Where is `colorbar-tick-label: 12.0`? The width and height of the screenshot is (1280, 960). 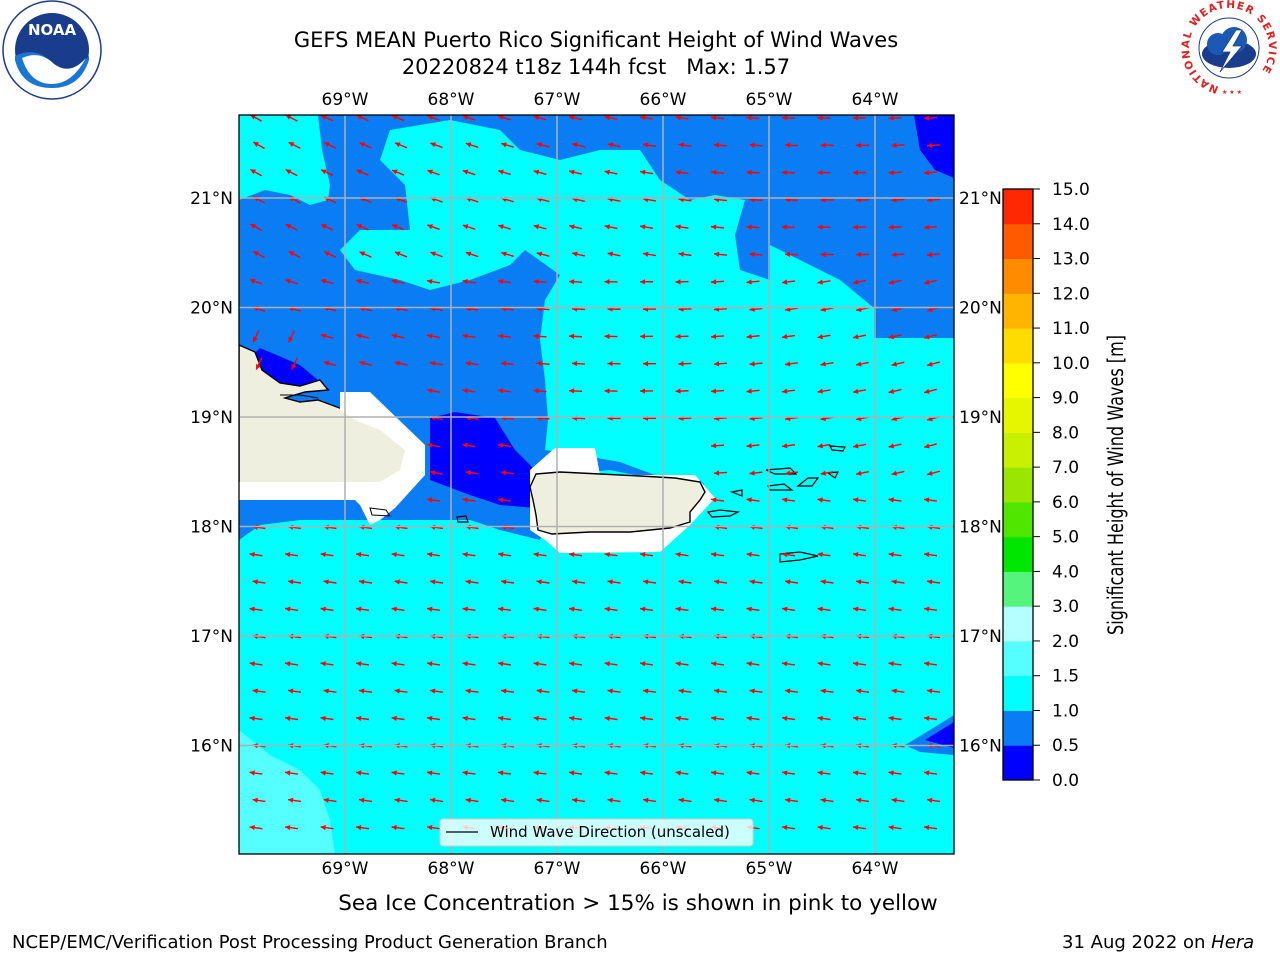 colorbar-tick-label: 12.0 is located at coordinates (1071, 294).